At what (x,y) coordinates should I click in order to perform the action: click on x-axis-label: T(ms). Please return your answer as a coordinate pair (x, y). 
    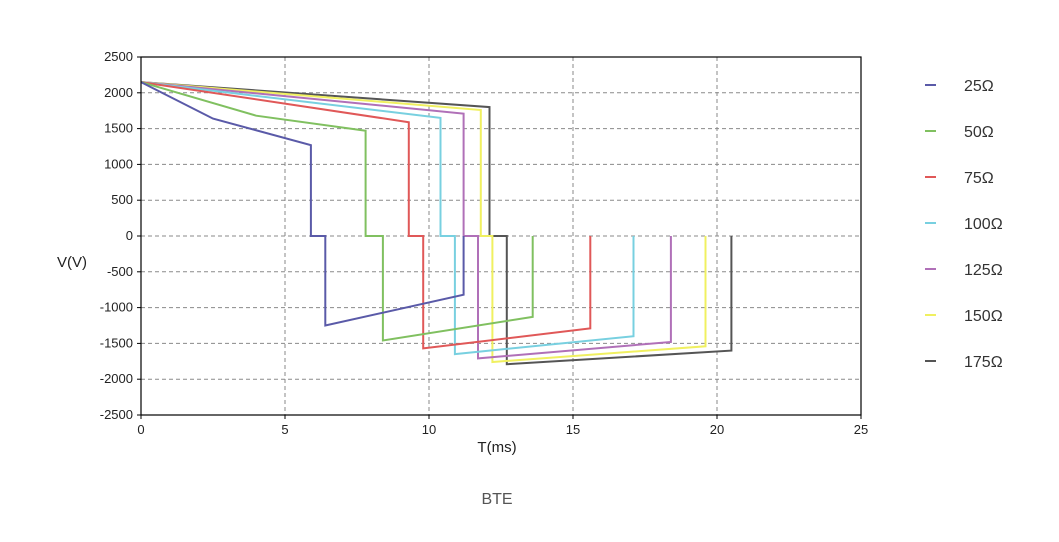
    Looking at the image, I should click on (496, 447).